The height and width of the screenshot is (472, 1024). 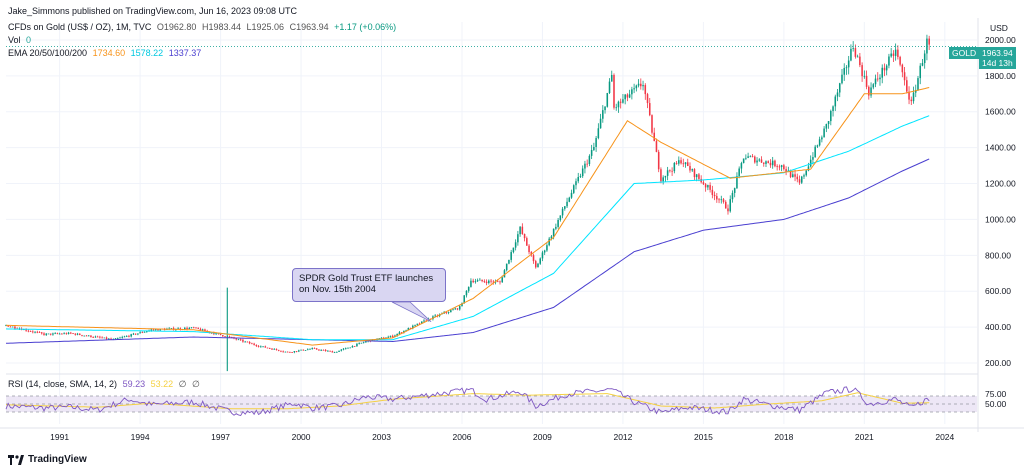 I want to click on tradingview-logo: TradingView, so click(x=47, y=459).